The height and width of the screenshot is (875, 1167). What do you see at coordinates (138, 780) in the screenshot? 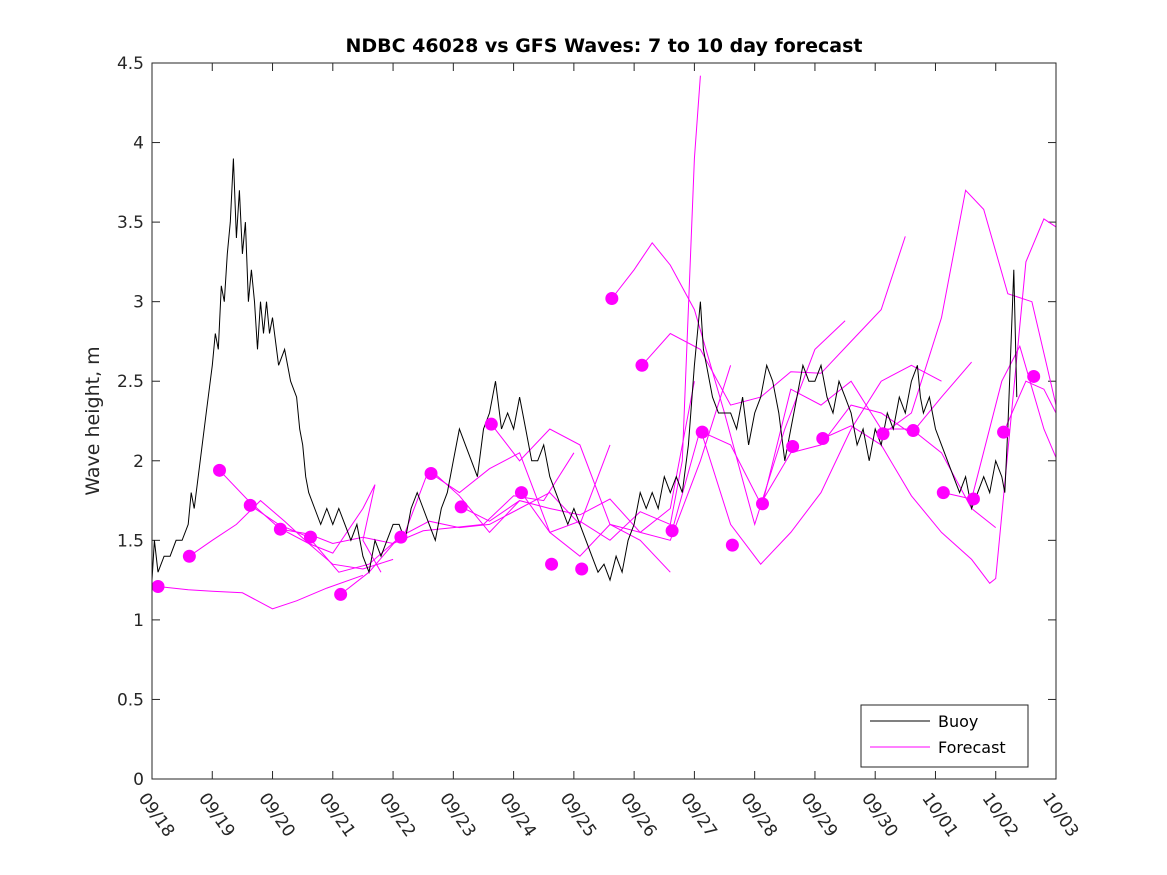
I see `y-tick-label: 0` at bounding box center [138, 780].